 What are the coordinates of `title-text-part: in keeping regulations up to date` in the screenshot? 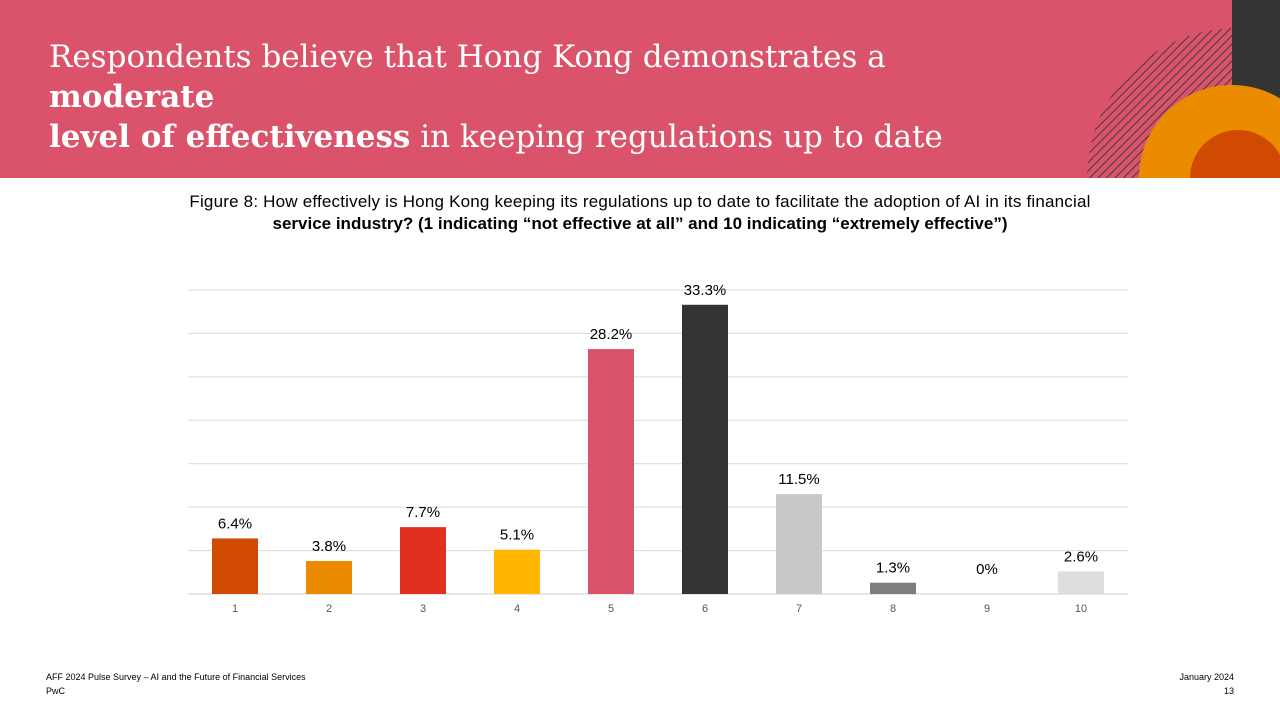 It's located at (676, 137).